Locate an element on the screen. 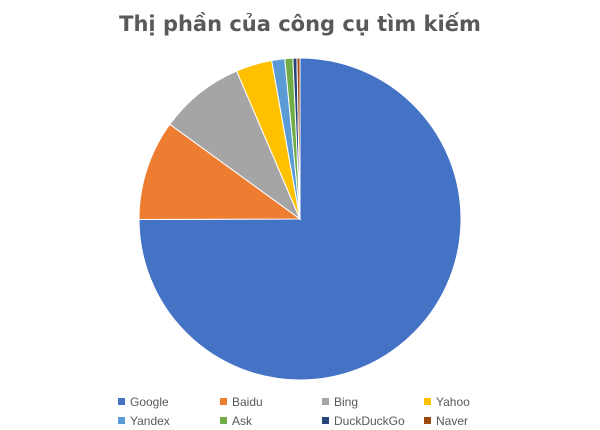 The image size is (600, 430). legend-item-bing: Bing is located at coordinates (373, 402).